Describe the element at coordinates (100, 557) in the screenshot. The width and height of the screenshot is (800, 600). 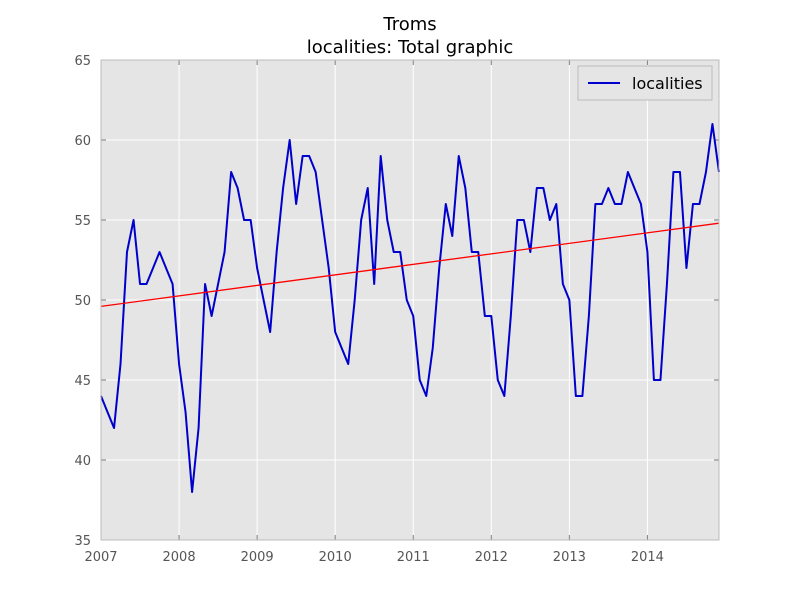
I see `x-tick-label: 2007` at that location.